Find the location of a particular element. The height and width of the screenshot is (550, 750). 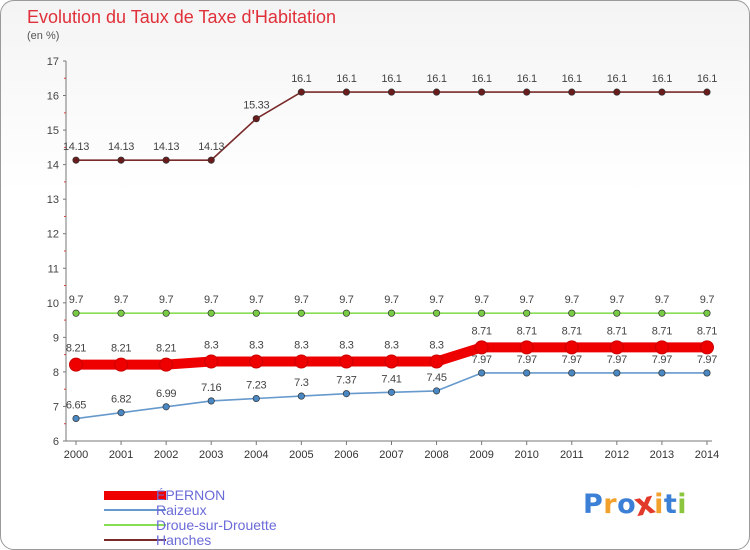

x-tick-label: 2006 is located at coordinates (346, 455).